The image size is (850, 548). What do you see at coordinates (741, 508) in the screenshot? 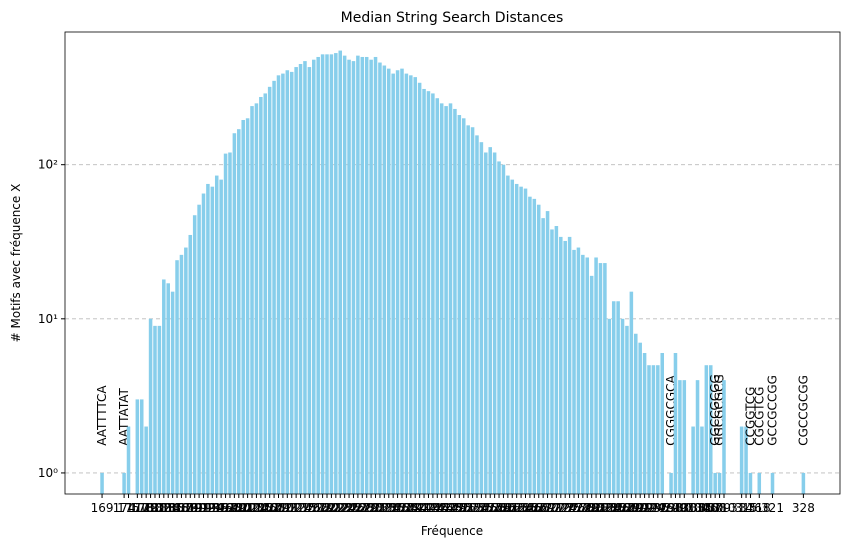
I see `x-tick-label: 314` at bounding box center [741, 508].